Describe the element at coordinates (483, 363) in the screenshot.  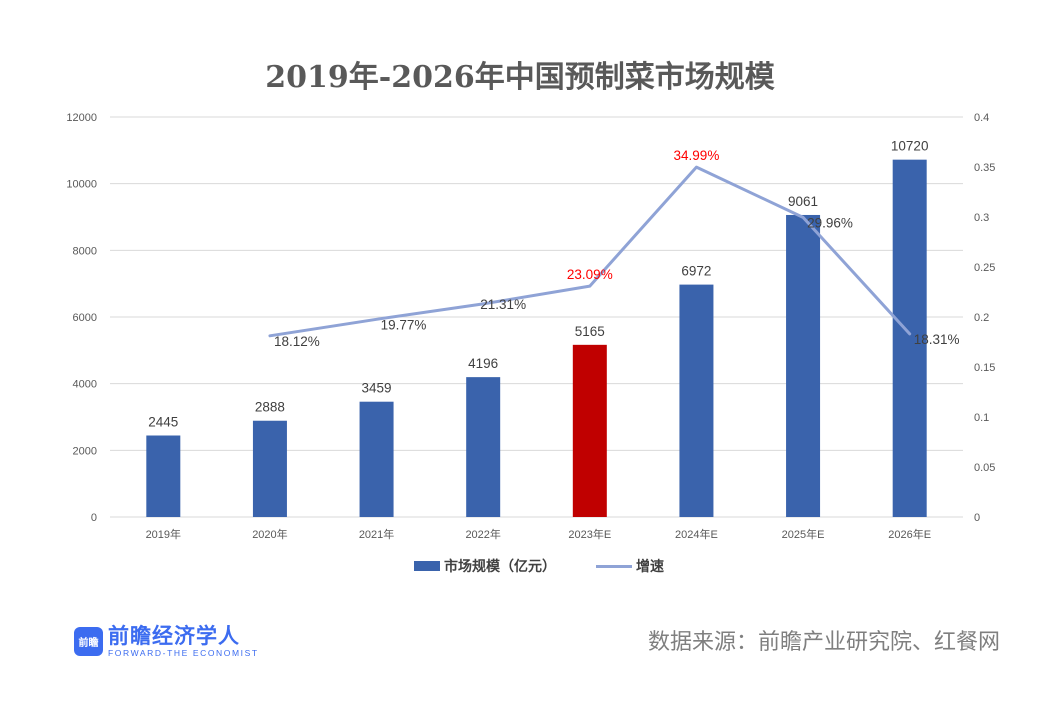
I see `bar-value-label: 4196` at that location.